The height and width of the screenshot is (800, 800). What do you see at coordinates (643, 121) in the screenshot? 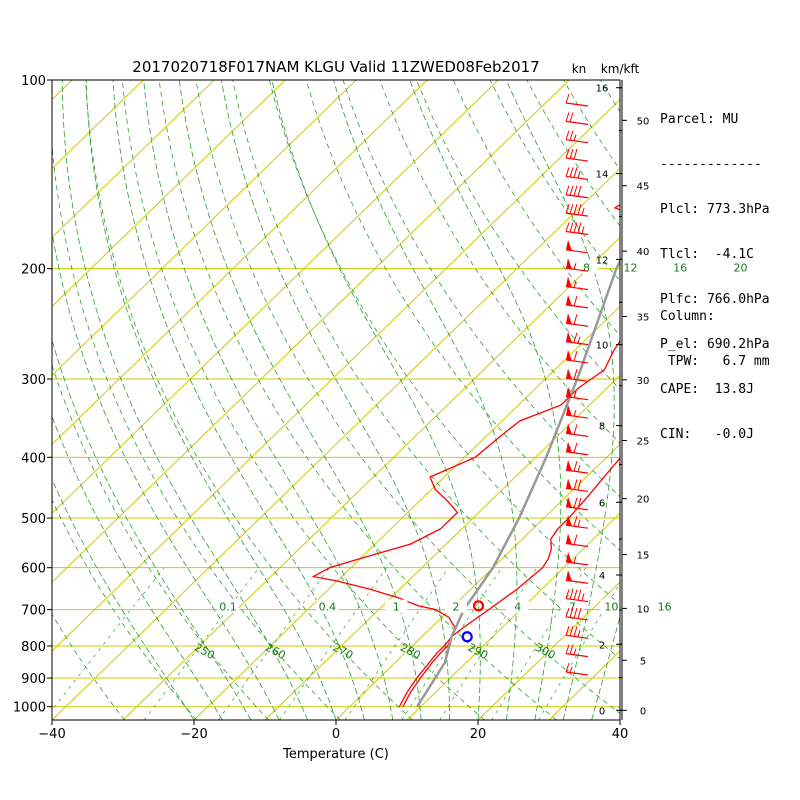
I see `kft-label-0: 50` at bounding box center [643, 121].